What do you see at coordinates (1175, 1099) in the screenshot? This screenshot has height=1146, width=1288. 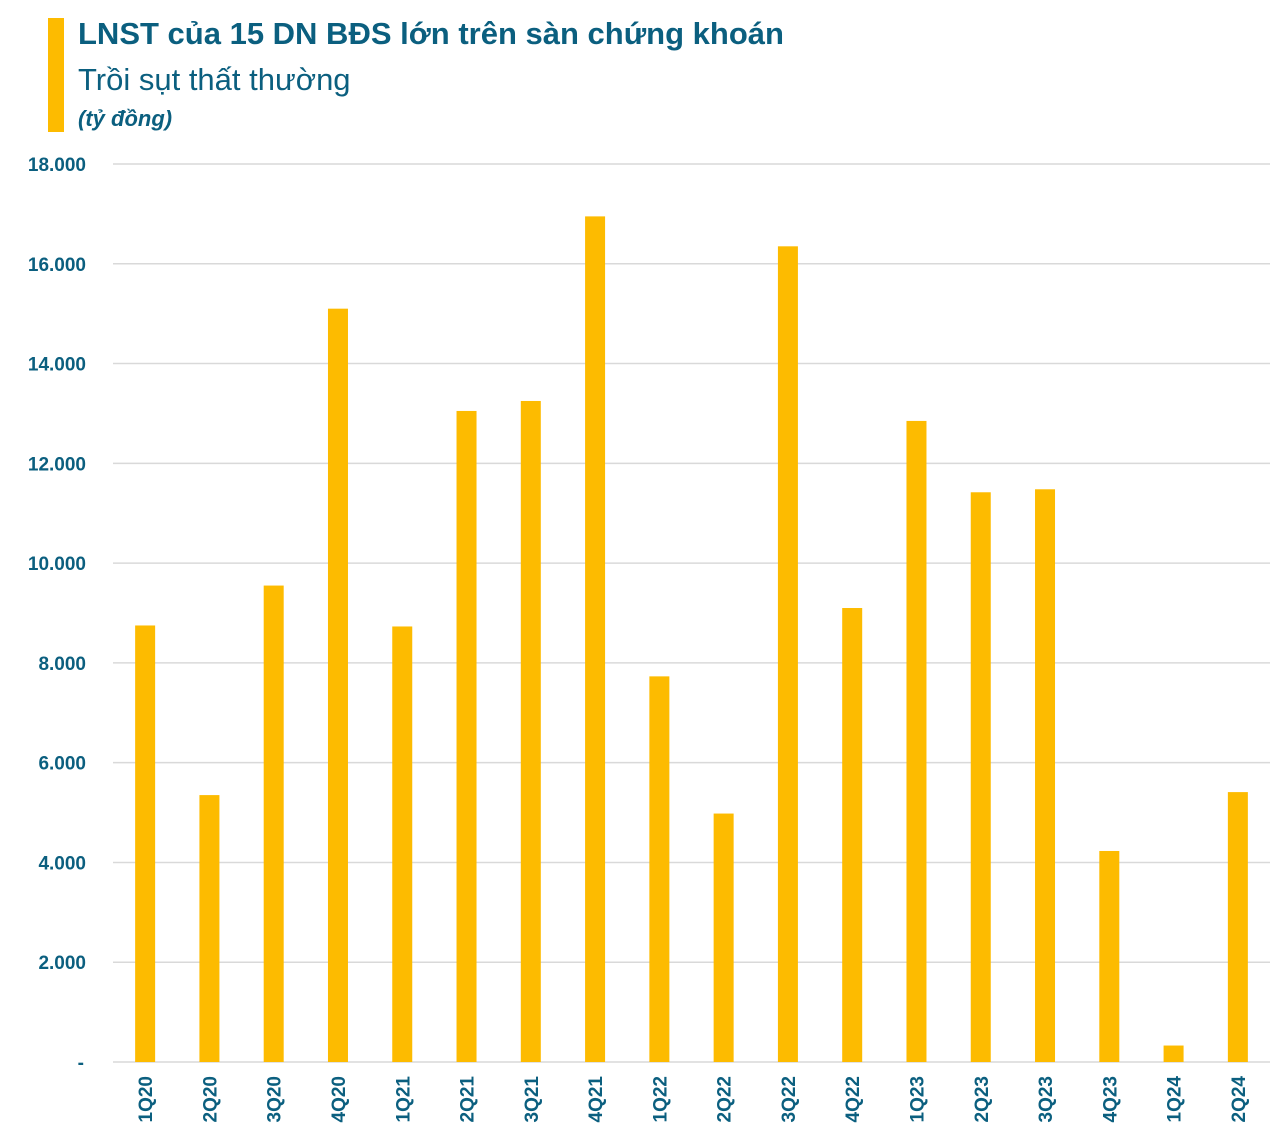 I see `x-tick-label: 1Q24` at bounding box center [1175, 1099].